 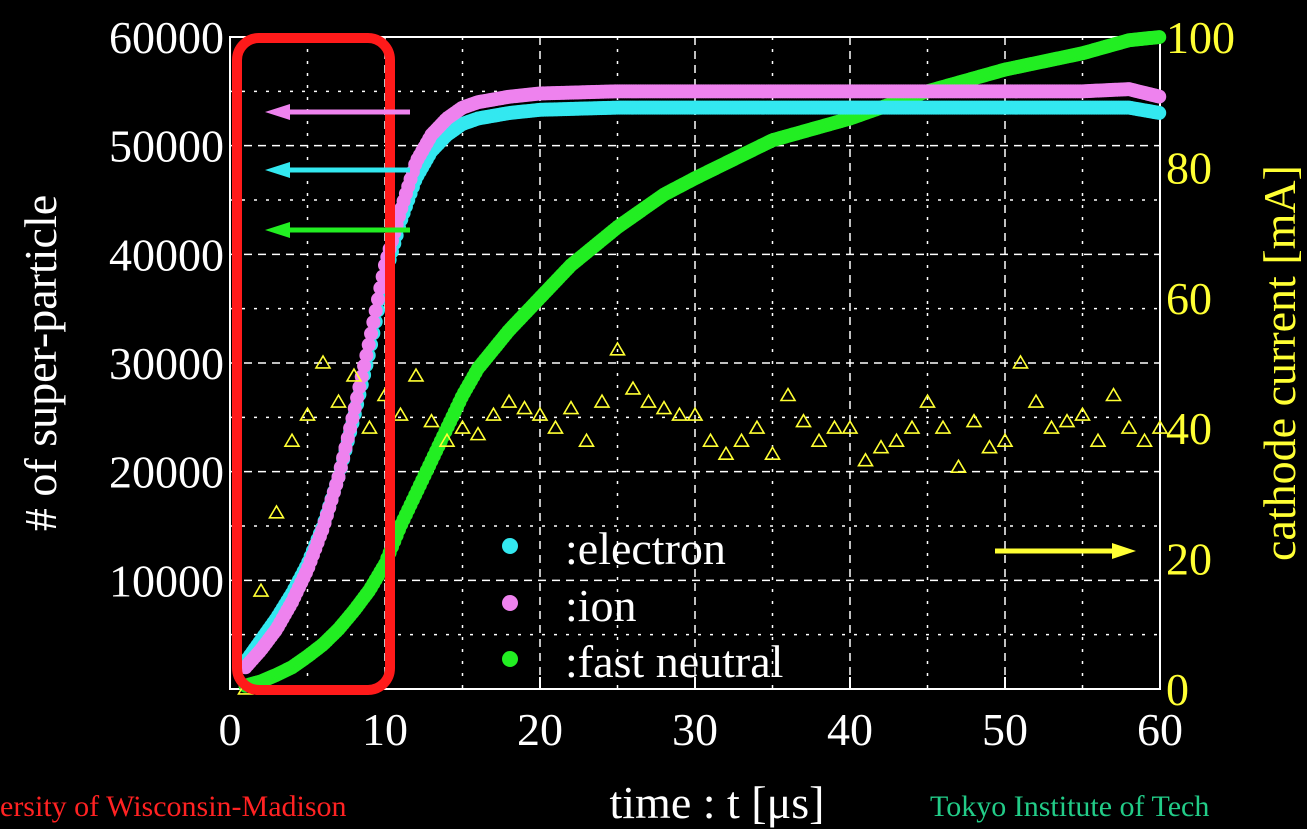 I want to click on x-tick-label: 0, so click(x=230, y=729).